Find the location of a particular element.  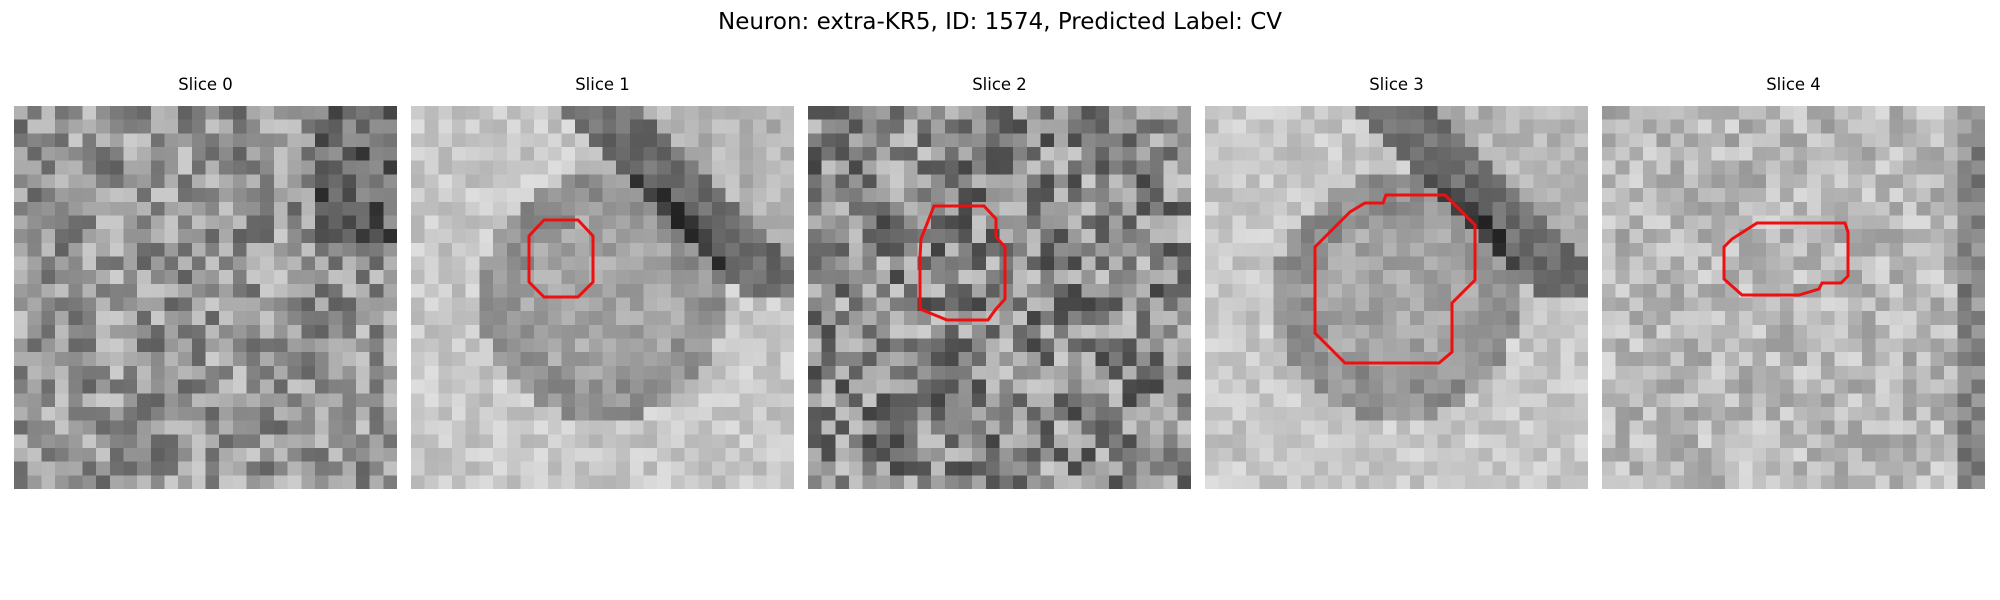

slice-title: Slice 2 is located at coordinates (999, 84).